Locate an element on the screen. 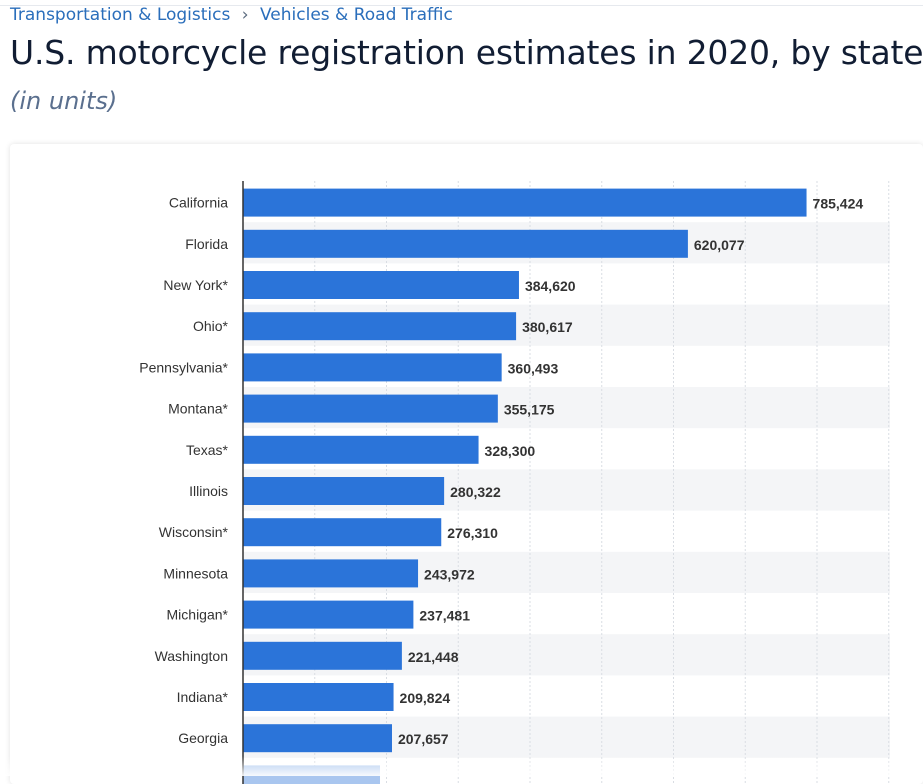 This screenshot has height=784, width=923. value-label: 785,424 is located at coordinates (838, 204).